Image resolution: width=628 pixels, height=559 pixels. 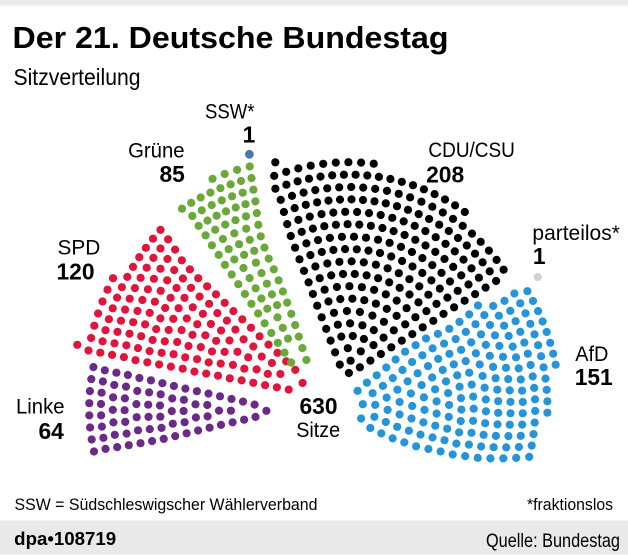 I want to click on svg-text: *fraktionslos, so click(x=570, y=504).